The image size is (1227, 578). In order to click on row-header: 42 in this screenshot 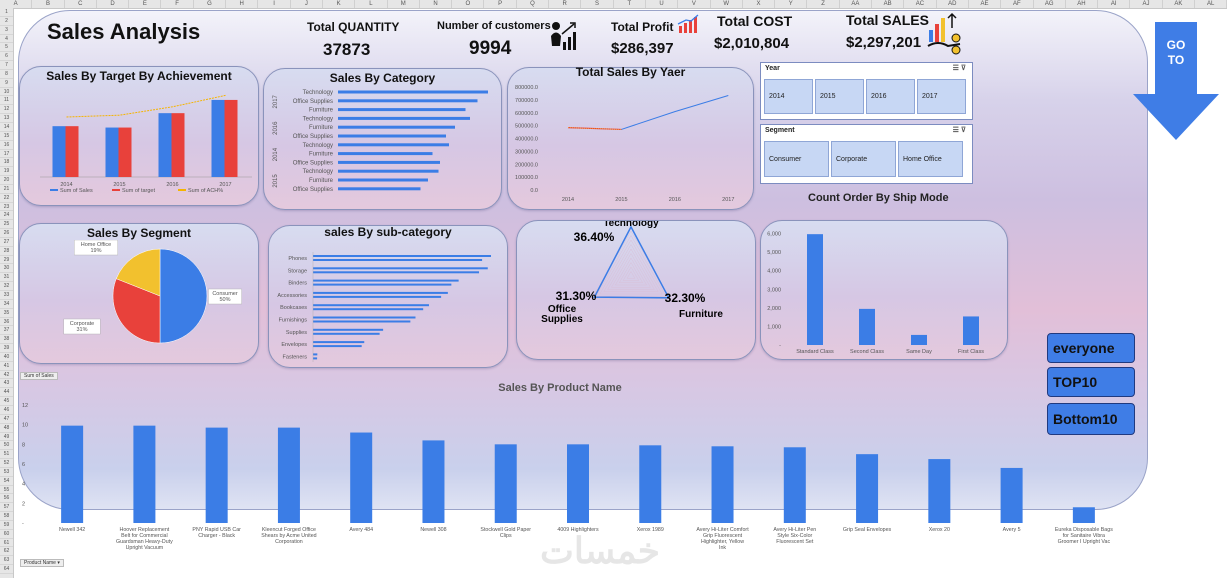, I will do `click(6, 375)`.